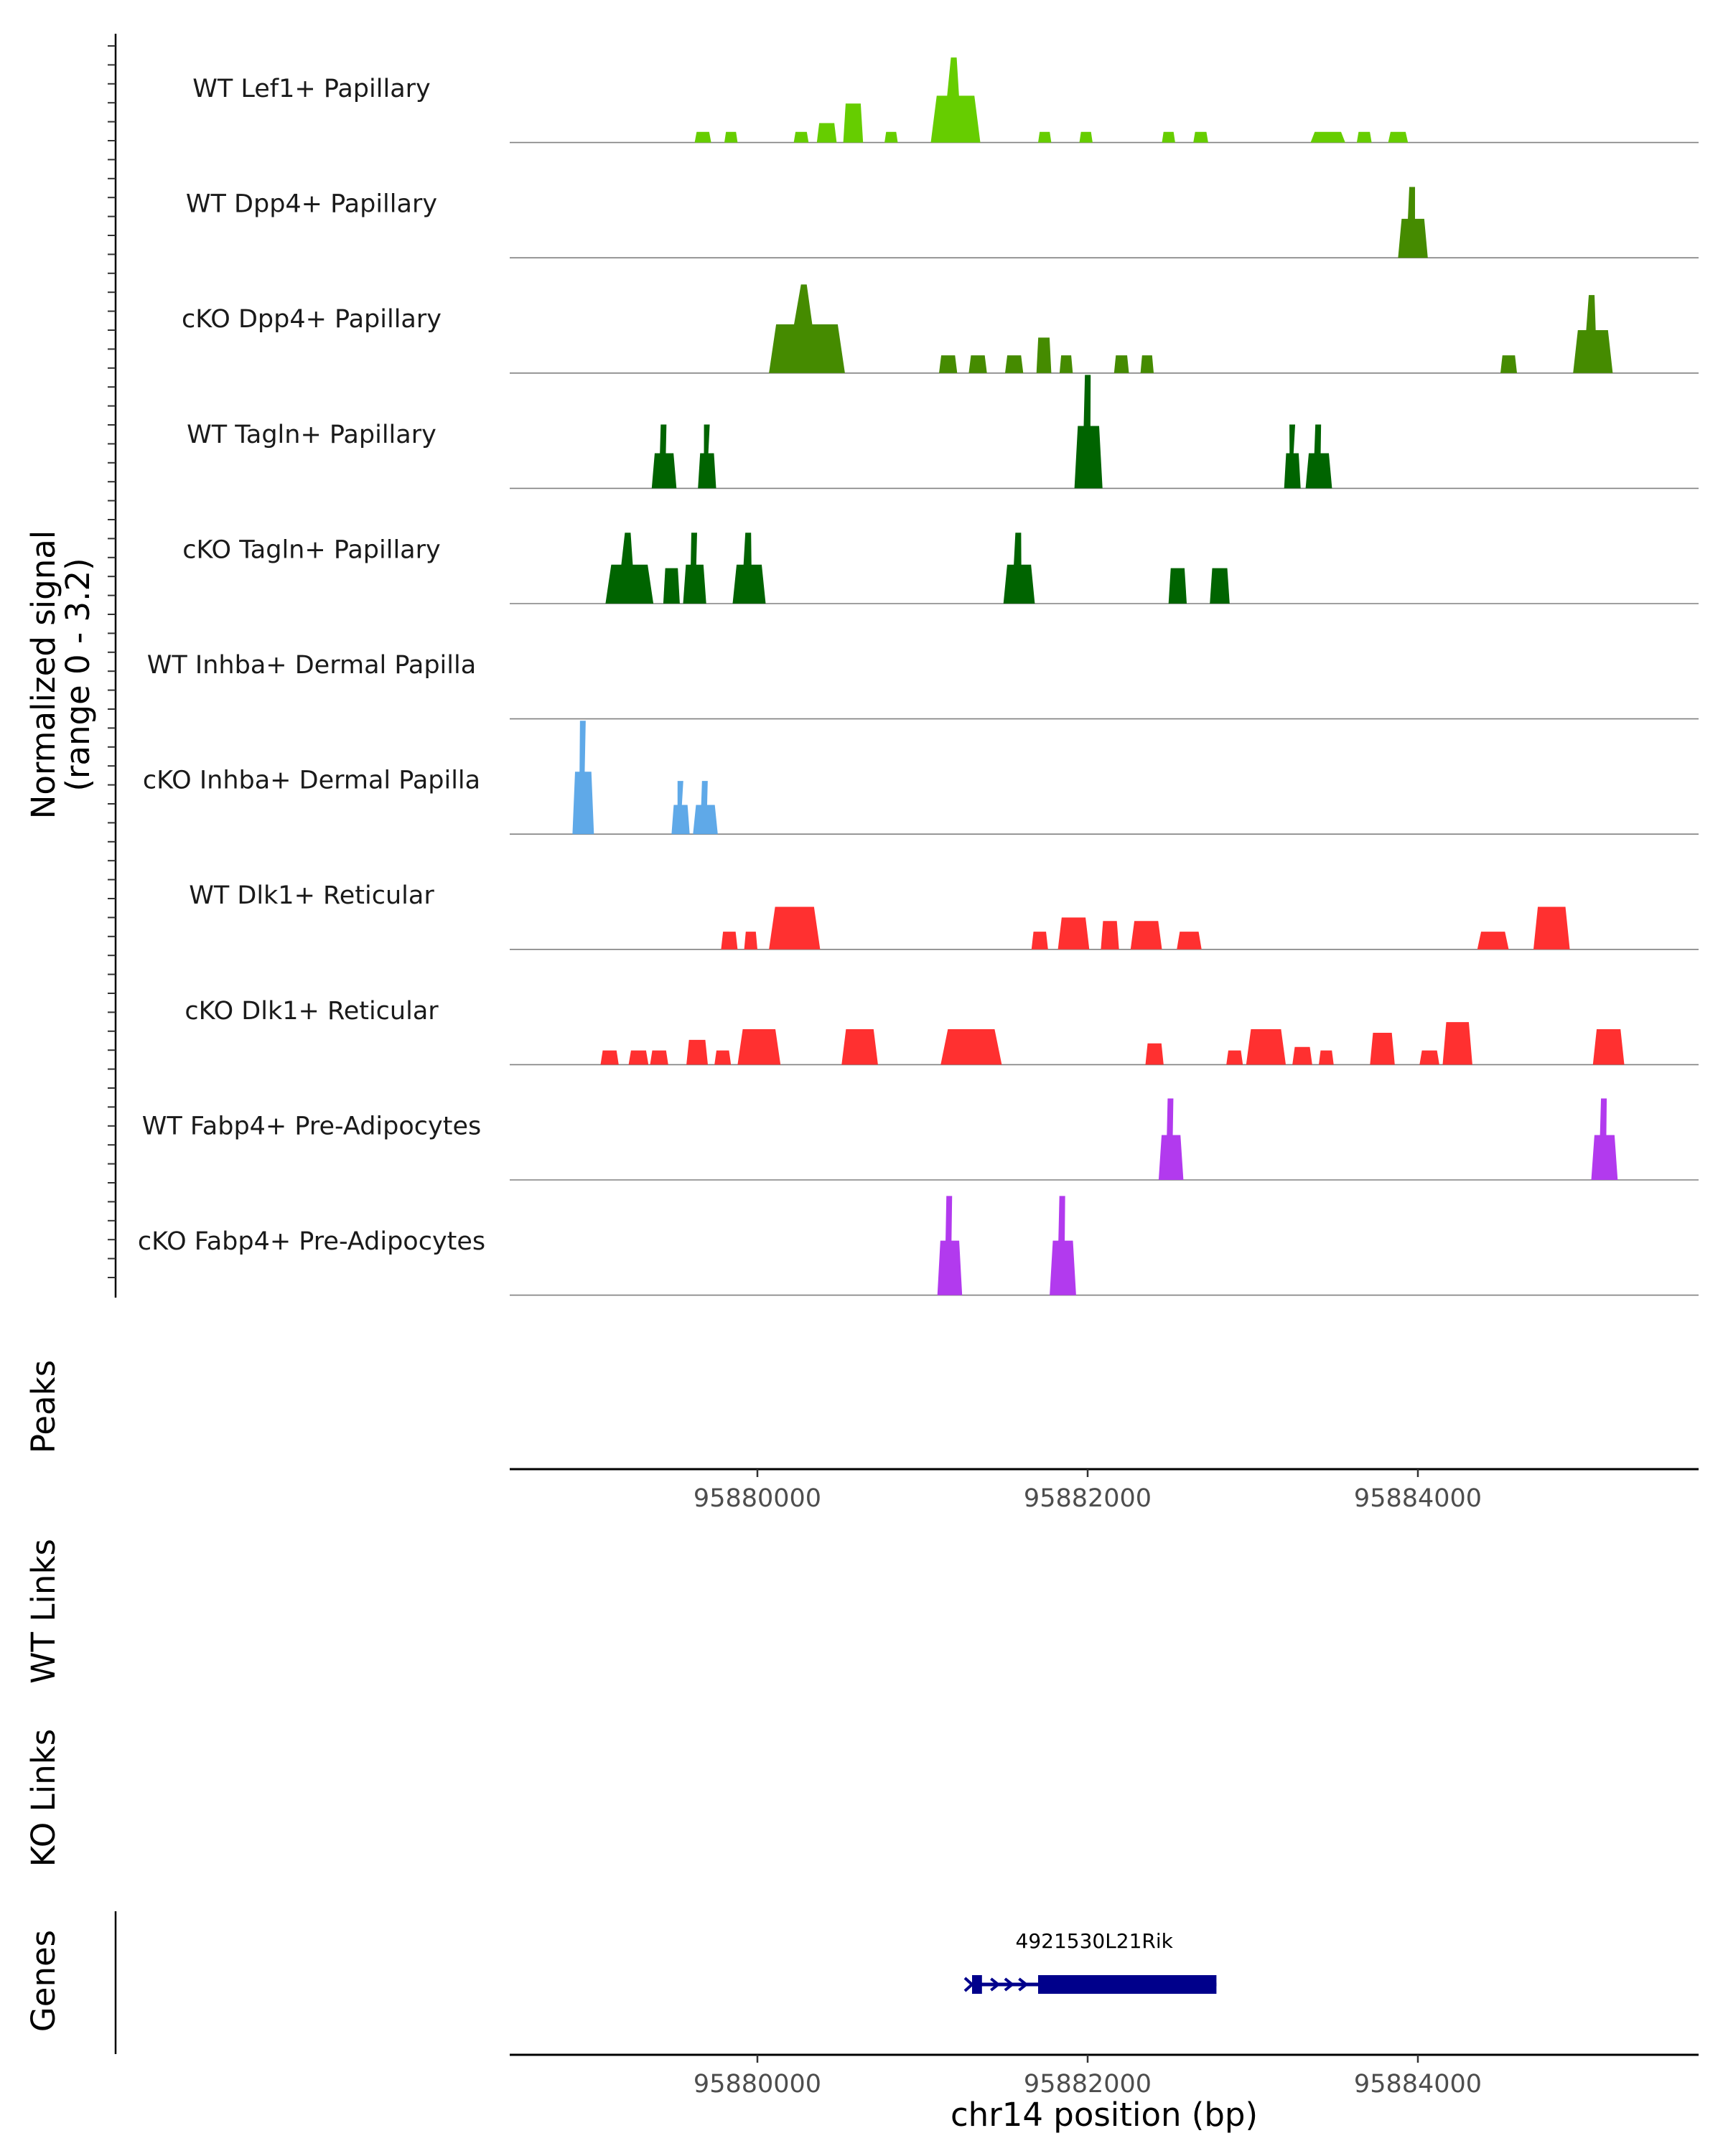 The height and width of the screenshot is (2156, 1723). I want to click on x-axis-tick-label: 95882000, so click(1088, 1498).